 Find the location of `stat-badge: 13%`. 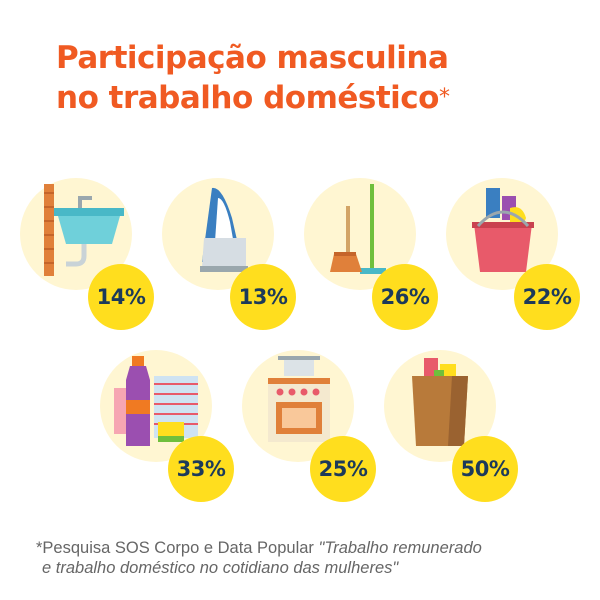

stat-badge: 13% is located at coordinates (263, 297).